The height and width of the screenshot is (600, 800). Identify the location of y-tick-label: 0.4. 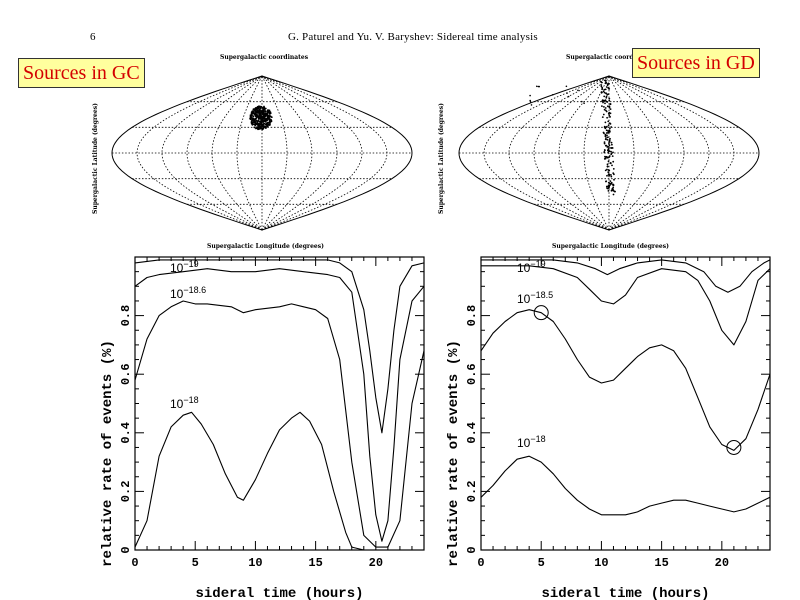
(126, 433).